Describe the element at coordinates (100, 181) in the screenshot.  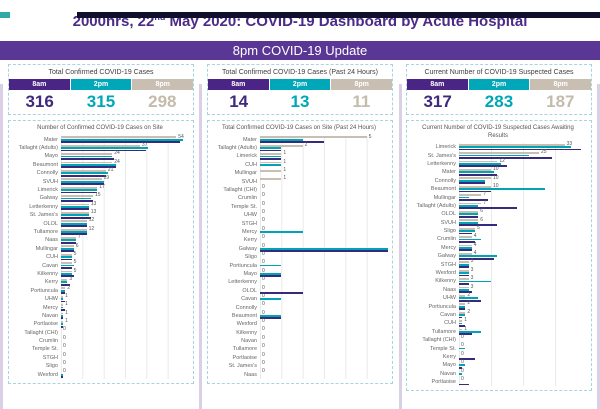
I see `chart-row: SVUH 19` at that location.